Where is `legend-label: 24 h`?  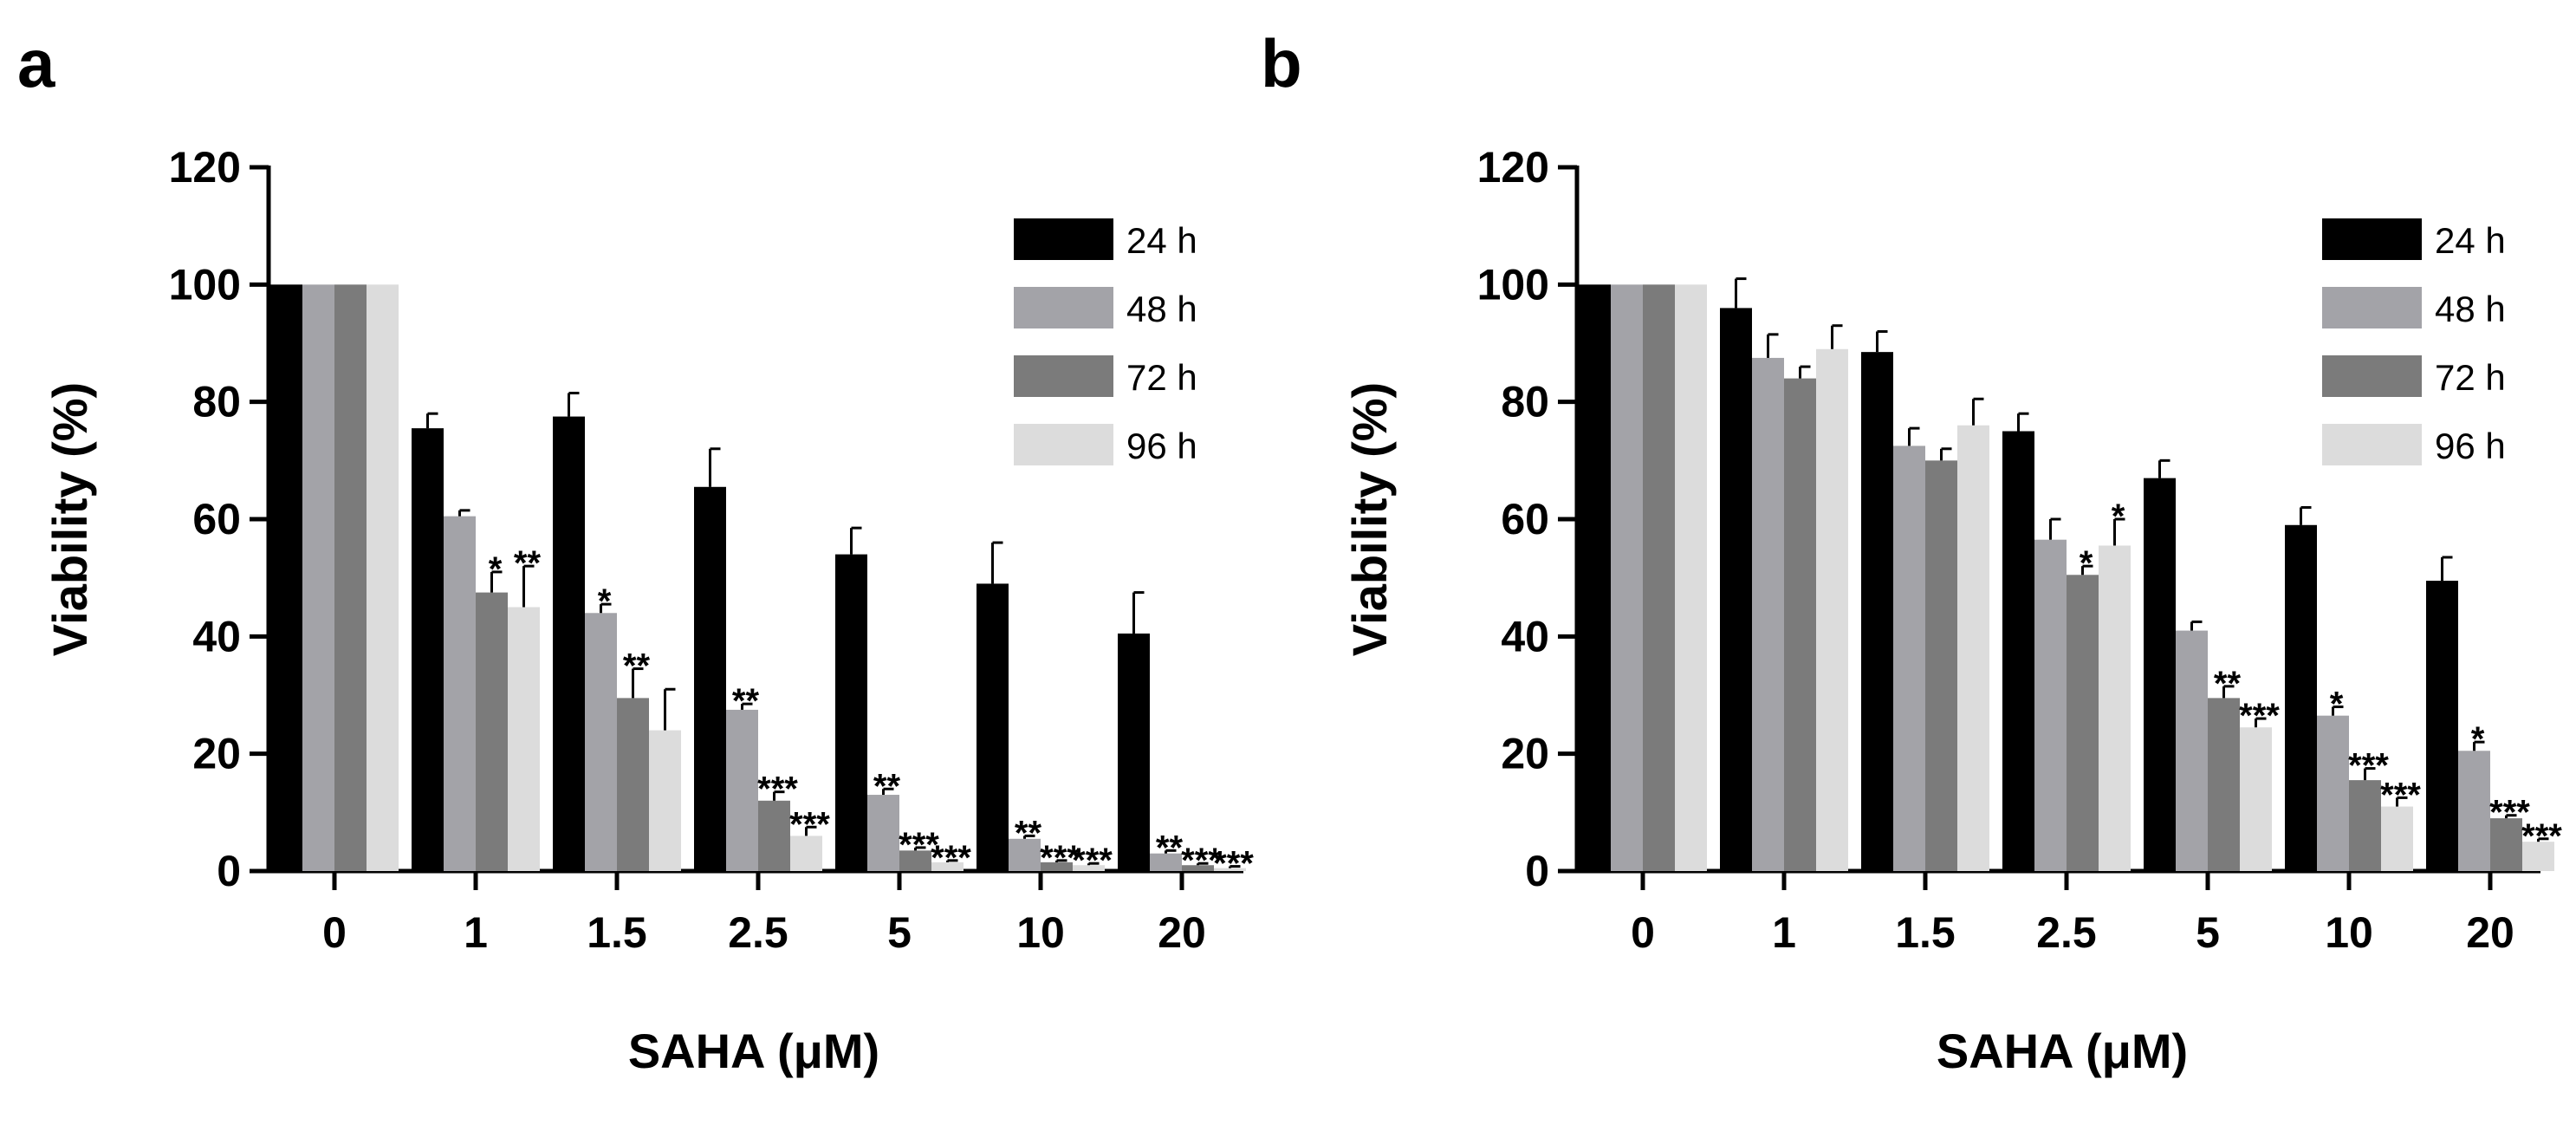
legend-label: 24 h is located at coordinates (1162, 240).